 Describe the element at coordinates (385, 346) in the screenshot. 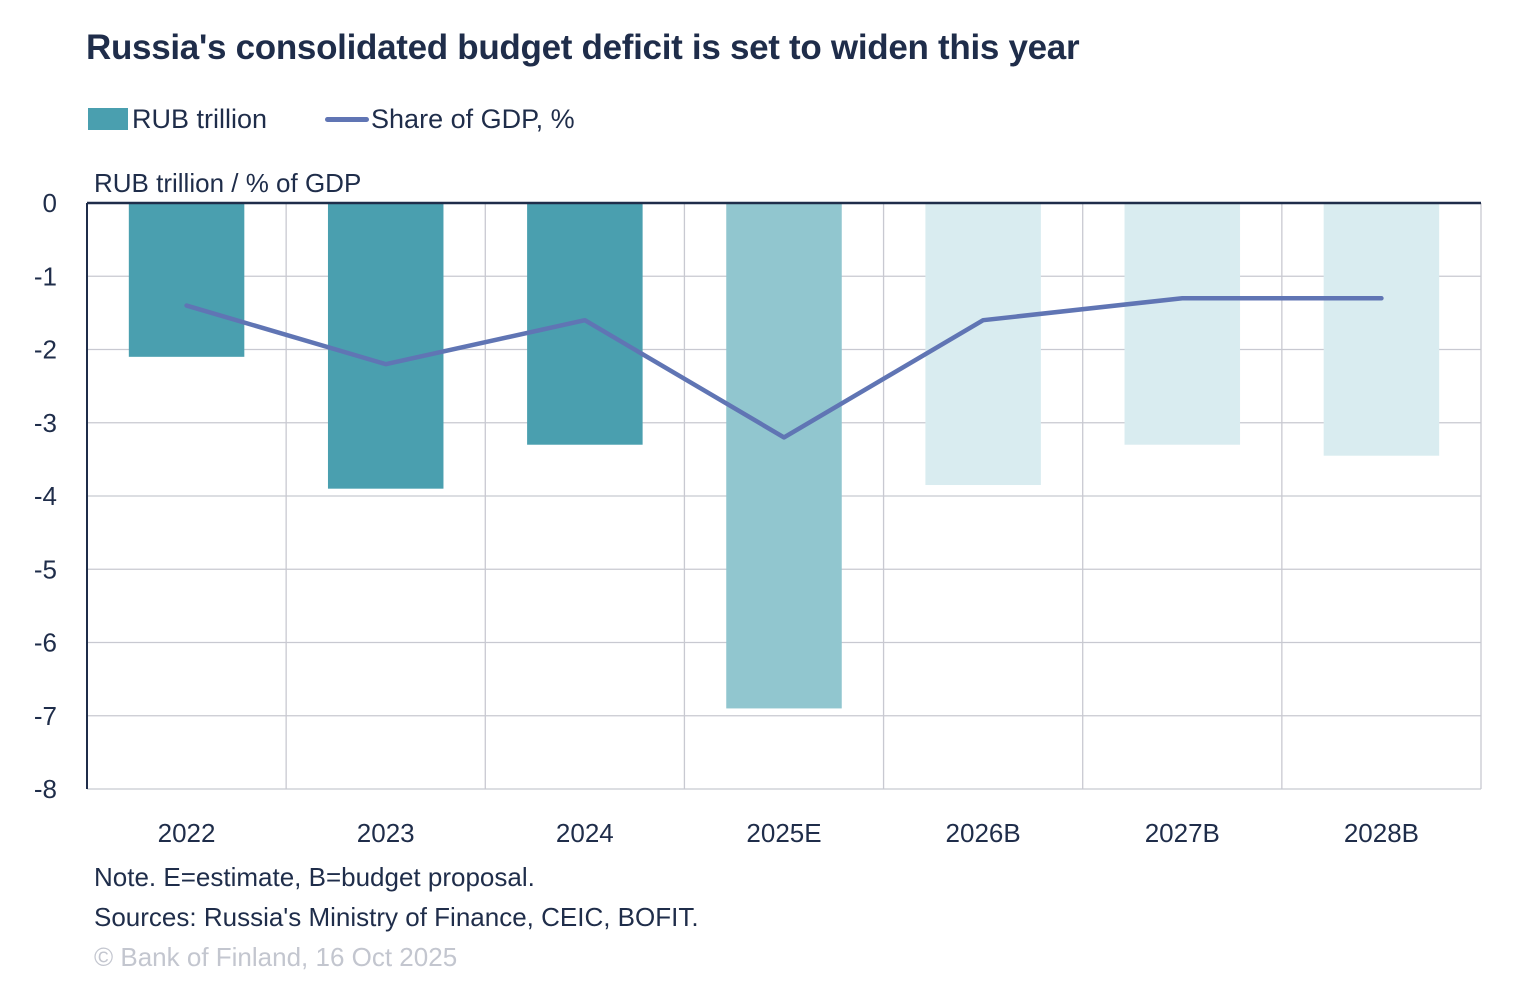

I see `bar-2023` at that location.